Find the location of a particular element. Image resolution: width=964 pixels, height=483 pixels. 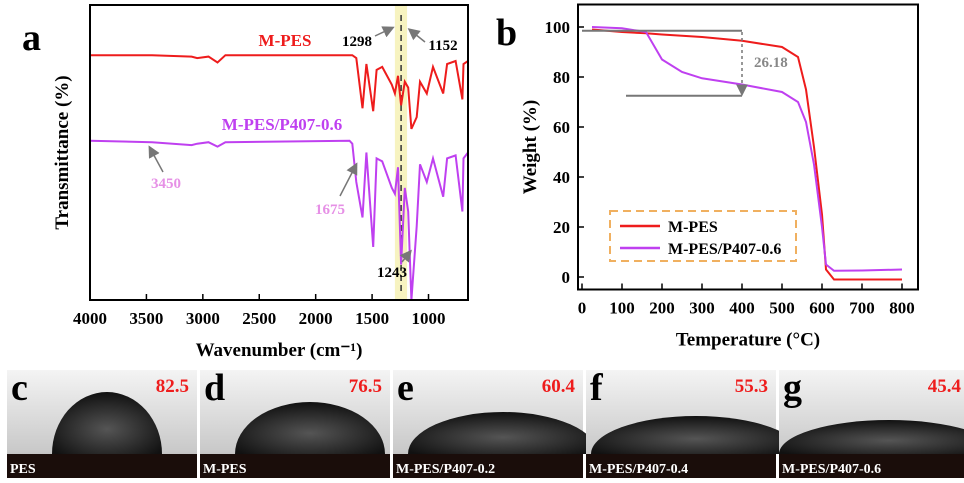

x-tick-label: 700 is located at coordinates (862, 308).